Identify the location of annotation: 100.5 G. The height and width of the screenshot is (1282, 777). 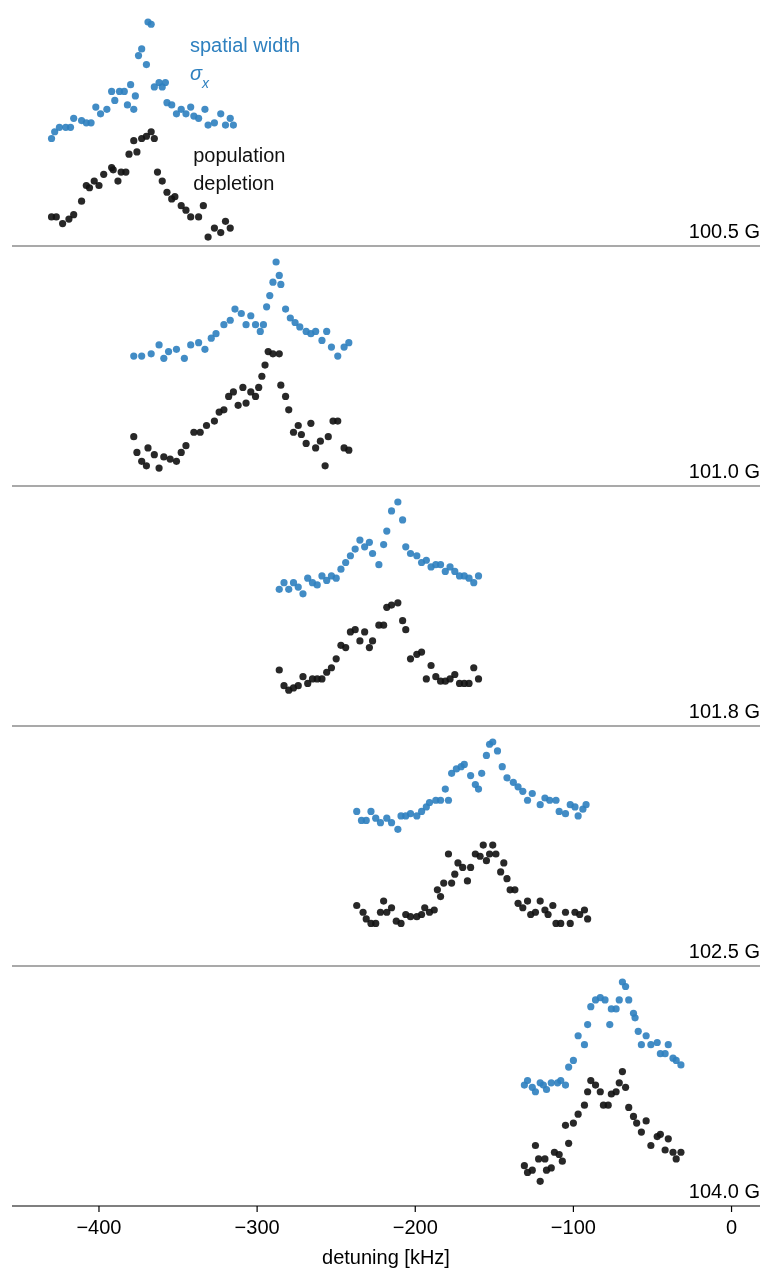
(724, 231).